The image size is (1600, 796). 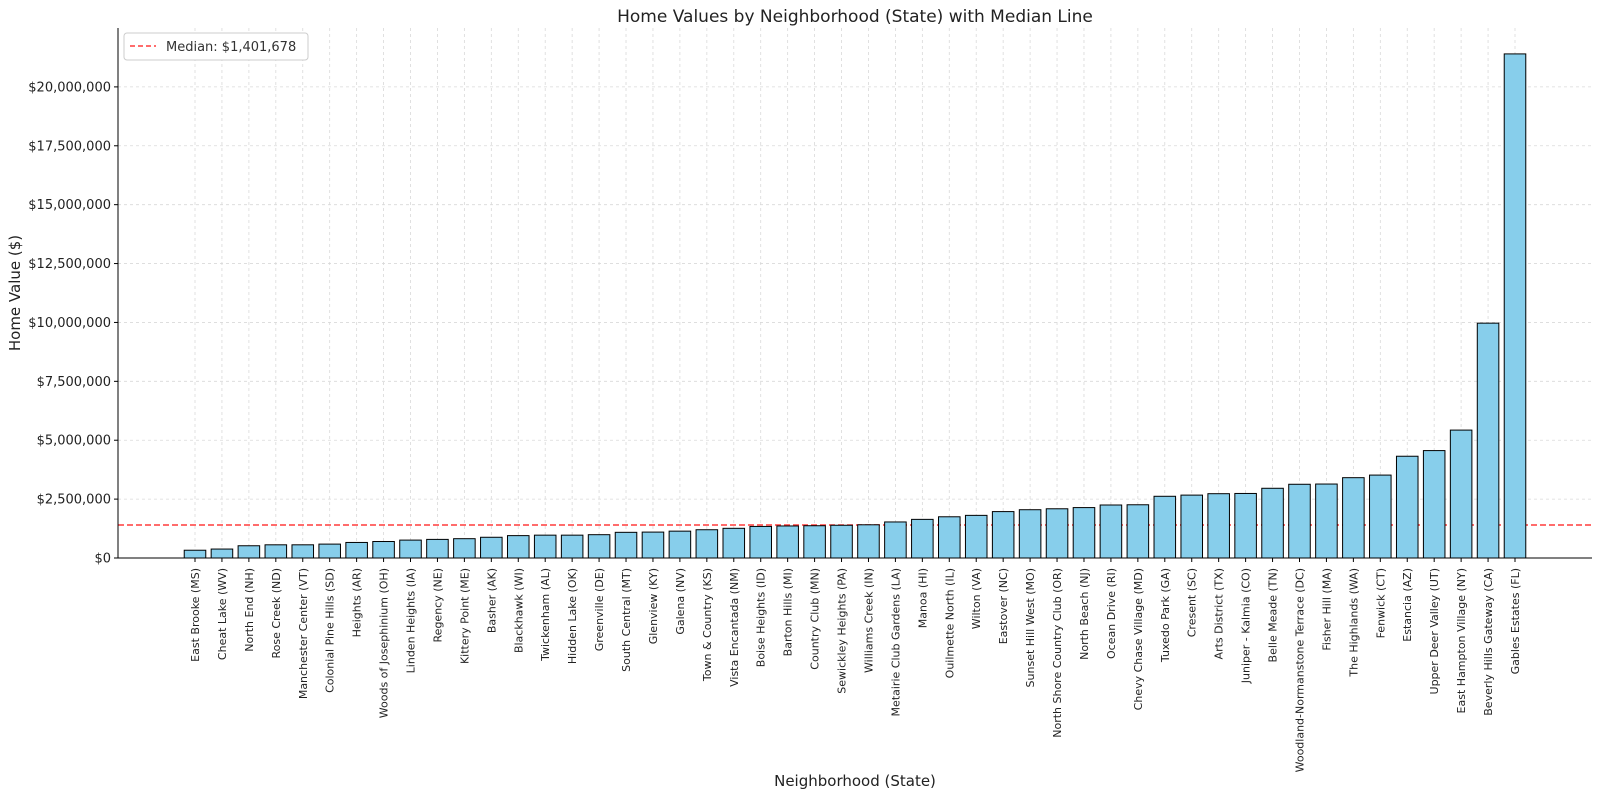 I want to click on x-tick-label: Town & Country (KS), so click(x=707, y=625).